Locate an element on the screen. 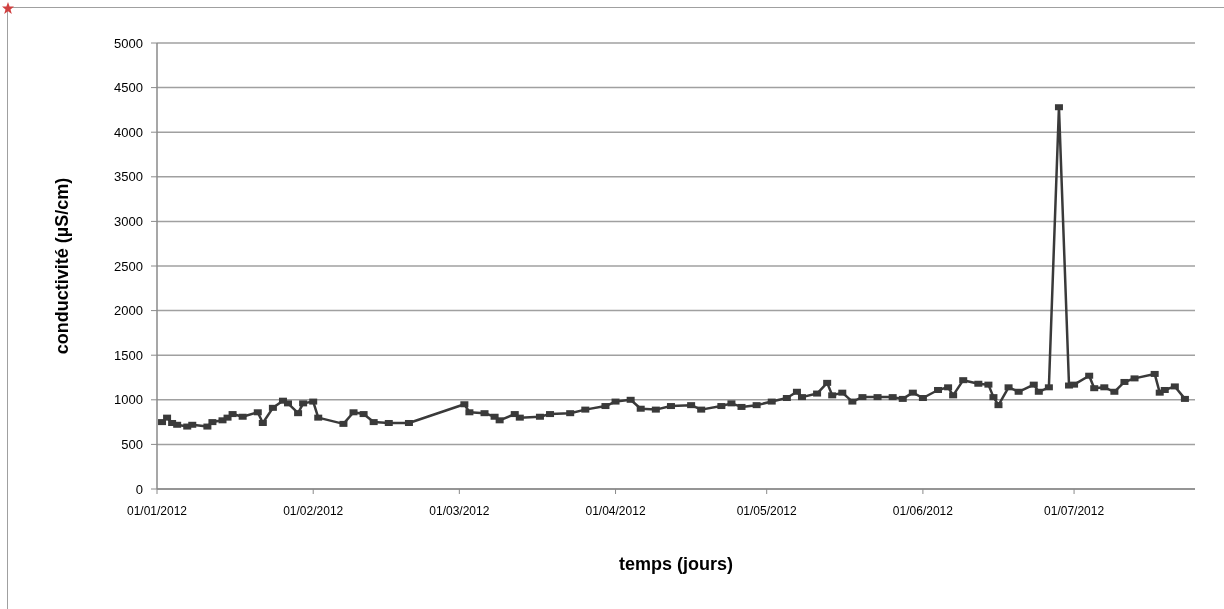 The image size is (1224, 609). x-tick-label: 01/04/2012 is located at coordinates (615, 511).